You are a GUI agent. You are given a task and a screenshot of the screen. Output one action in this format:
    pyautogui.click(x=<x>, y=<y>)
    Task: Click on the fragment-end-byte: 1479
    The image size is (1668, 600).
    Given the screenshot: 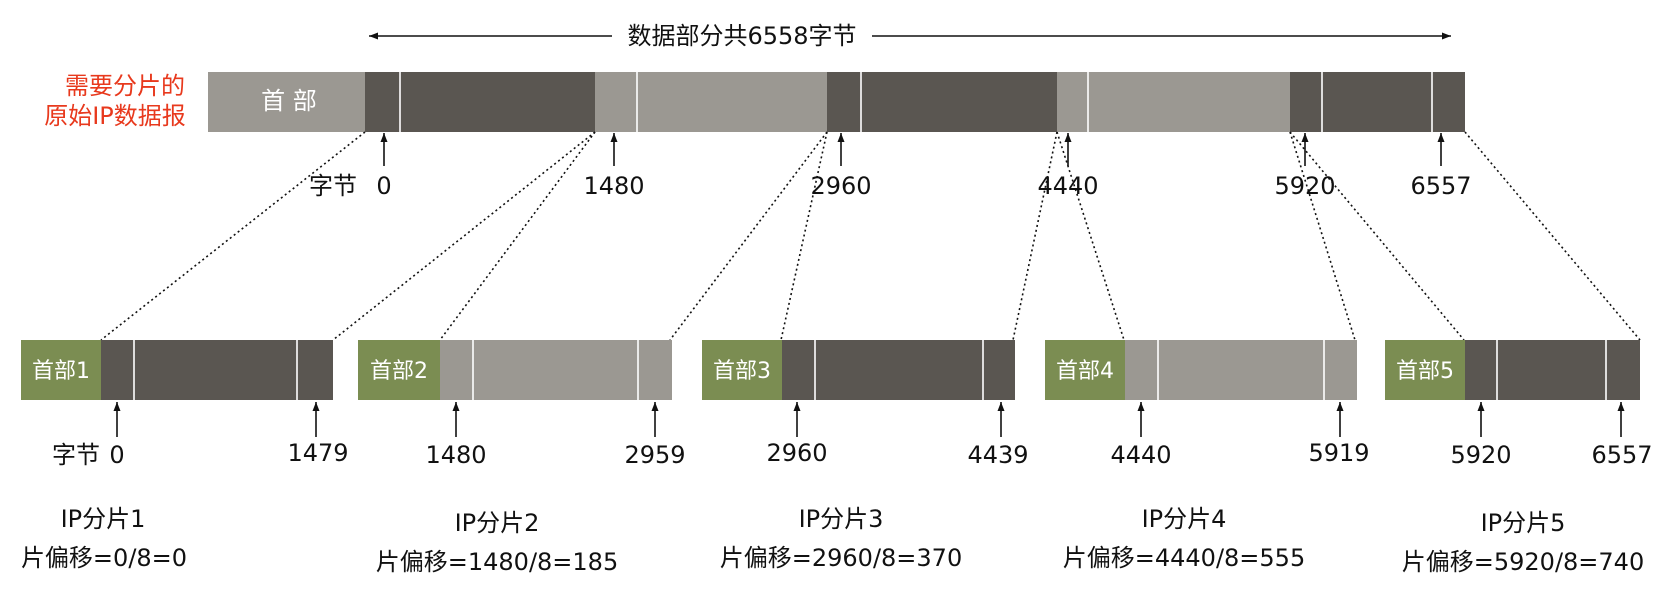 What is the action you would take?
    pyautogui.click(x=317, y=453)
    